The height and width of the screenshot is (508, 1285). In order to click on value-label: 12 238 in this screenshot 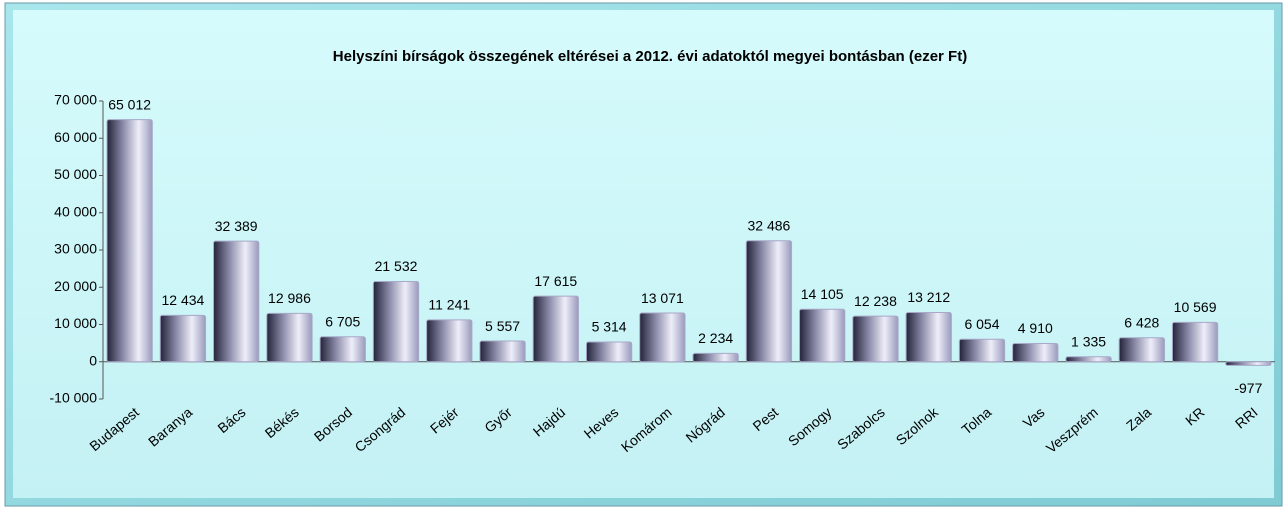, I will do `click(875, 301)`.